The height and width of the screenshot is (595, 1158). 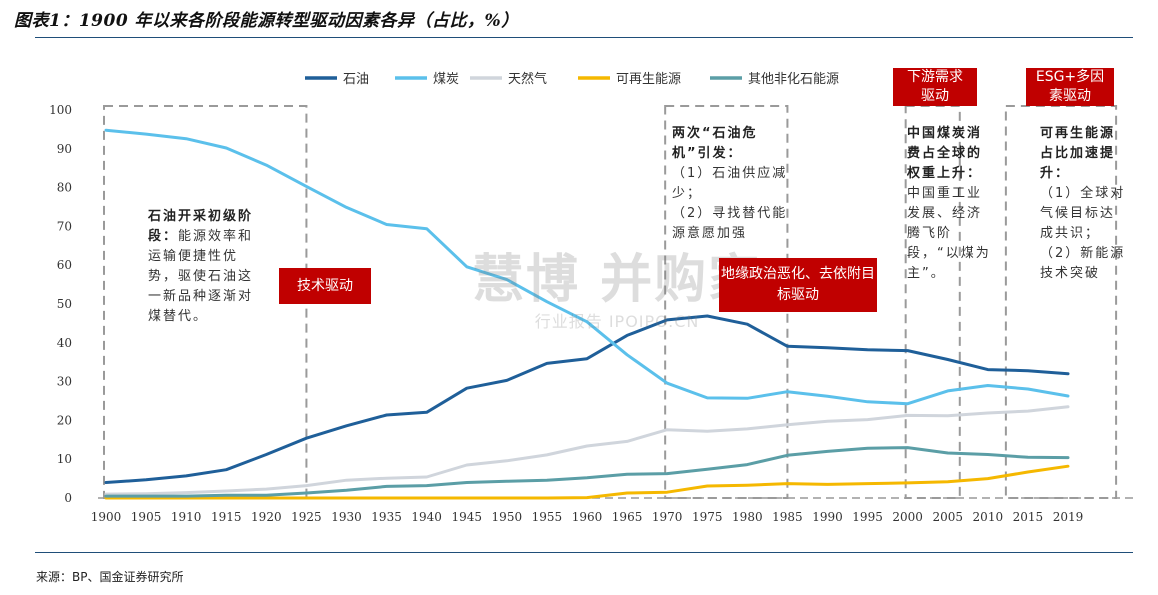 I want to click on annotation-oil-crisis-point2: （2）寻找替代能源意愿加强, so click(x=730, y=223).